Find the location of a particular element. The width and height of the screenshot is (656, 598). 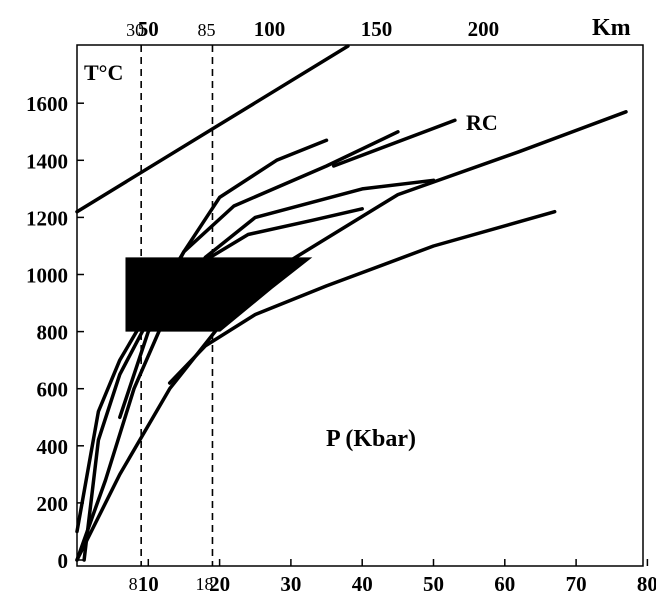

x-tick-label: 50 is located at coordinates (433, 584).